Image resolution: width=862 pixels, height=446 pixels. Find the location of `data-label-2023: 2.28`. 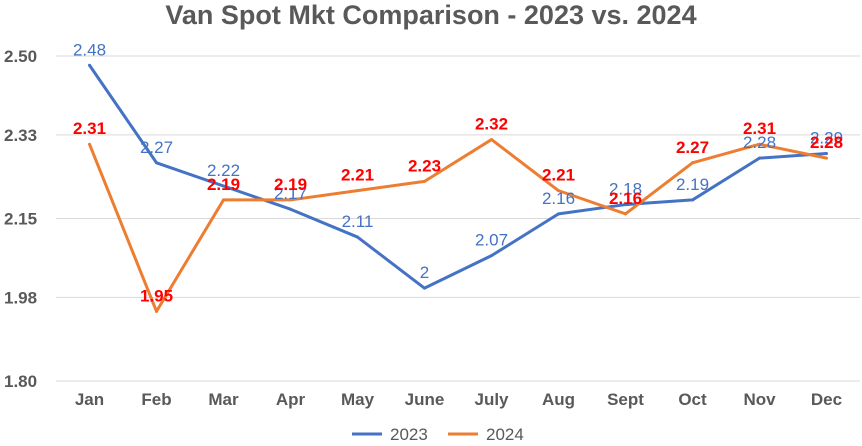

data-label-2023: 2.28 is located at coordinates (759, 142).